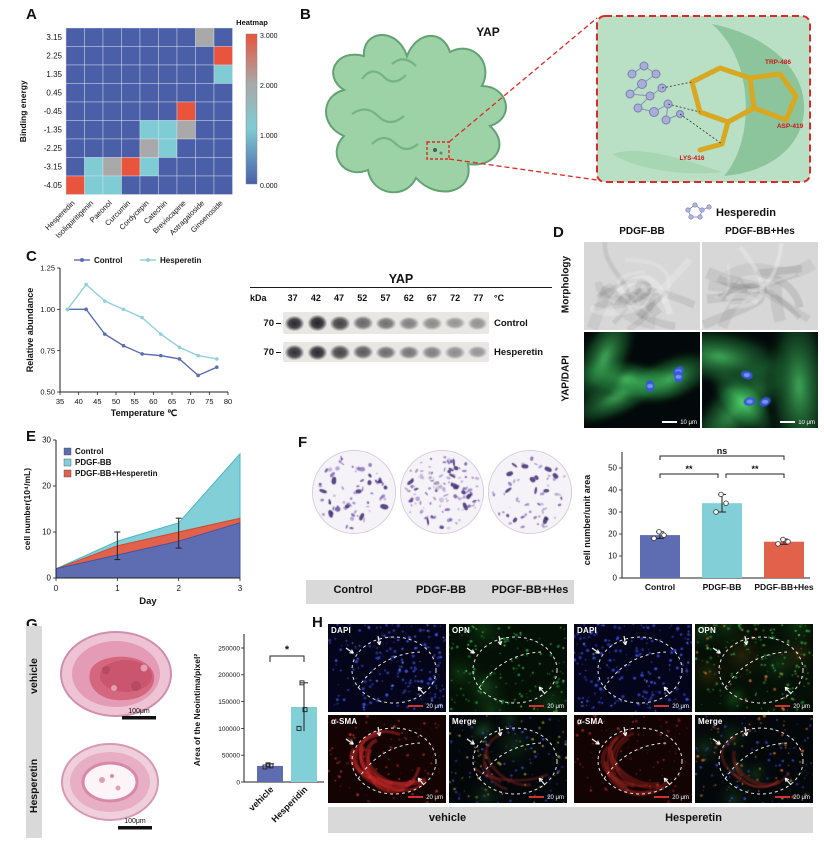  I want to click on panel-label-g: G, so click(32, 624).